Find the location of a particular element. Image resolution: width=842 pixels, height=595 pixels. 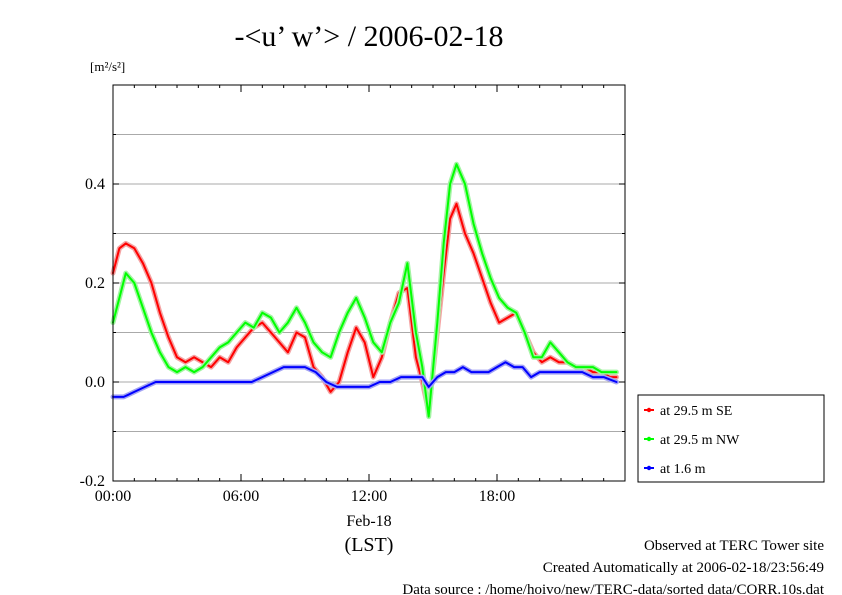

legend-box is located at coordinates (731, 438).